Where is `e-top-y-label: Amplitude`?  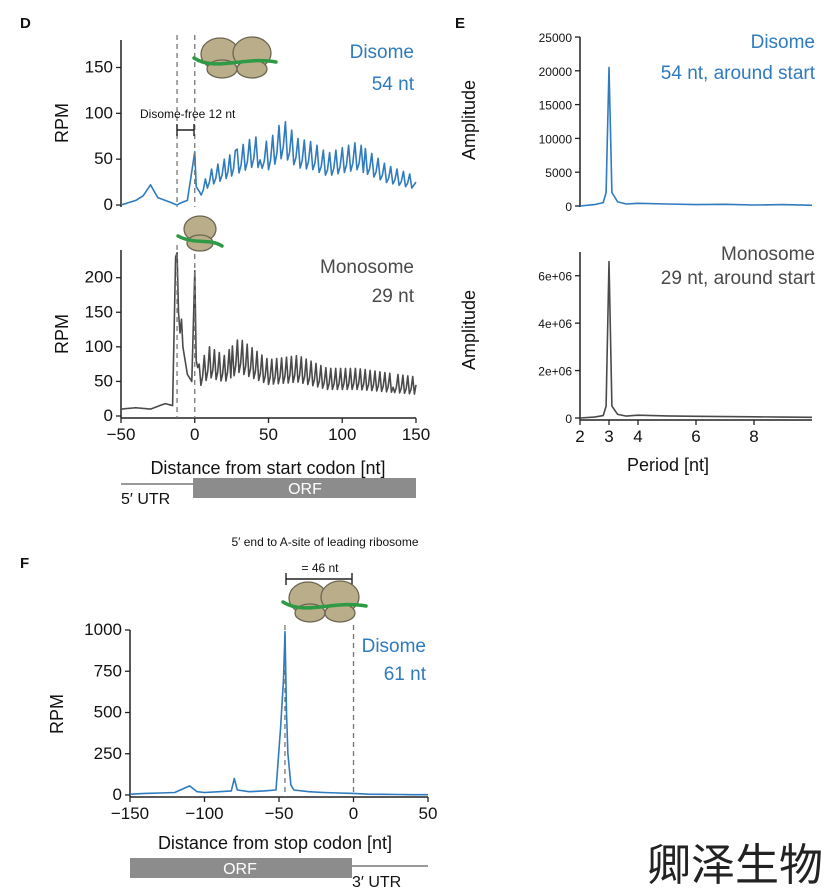 e-top-y-label: Amplitude is located at coordinates (469, 120).